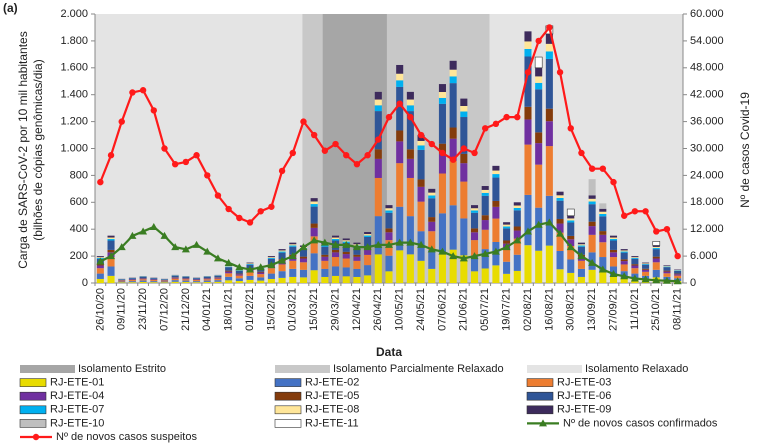  I want to click on legend-label: RJ-ETE-02, so click(332, 383).